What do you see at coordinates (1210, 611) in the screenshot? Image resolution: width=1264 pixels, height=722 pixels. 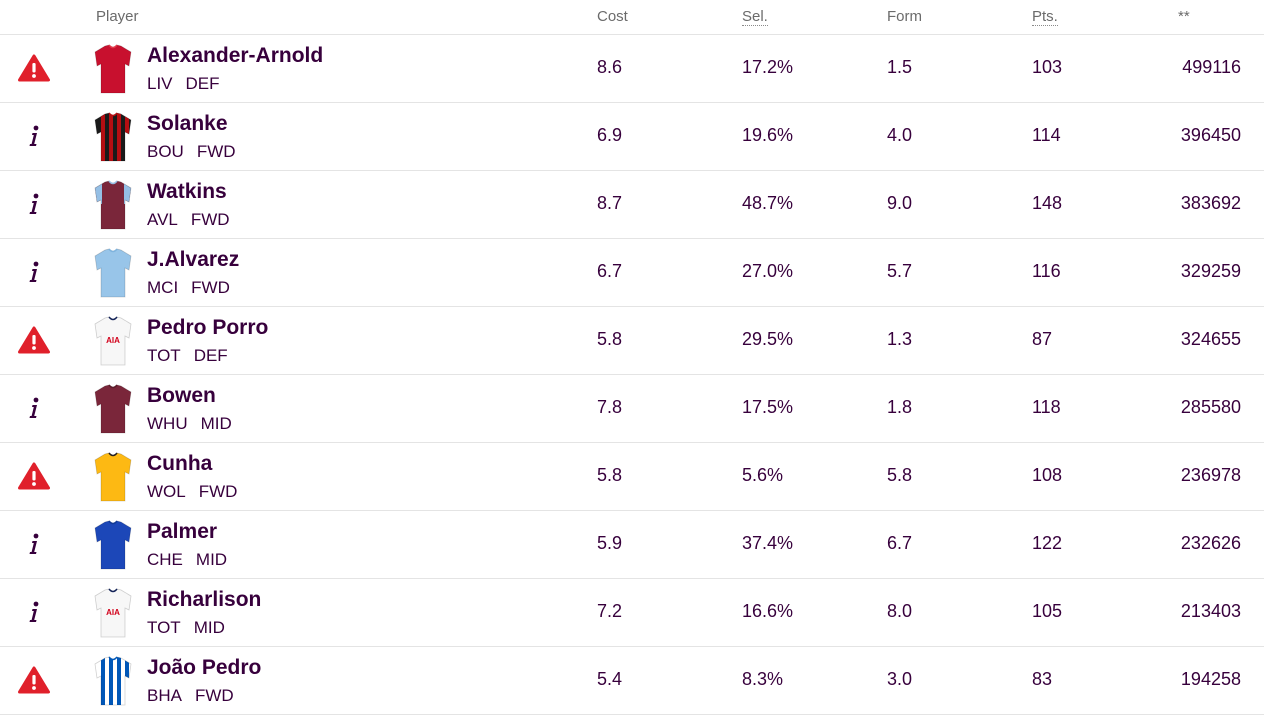 I see `stat-cell: 213403` at bounding box center [1210, 611].